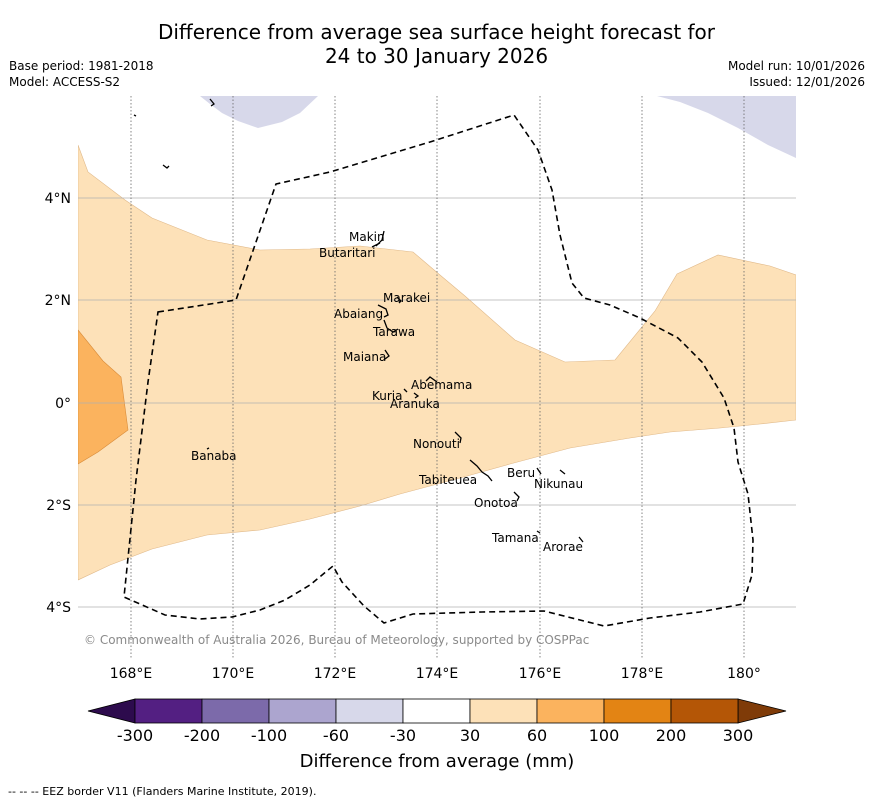  Describe the element at coordinates (516, 496) in the screenshot. I see `island-onotoa` at that location.